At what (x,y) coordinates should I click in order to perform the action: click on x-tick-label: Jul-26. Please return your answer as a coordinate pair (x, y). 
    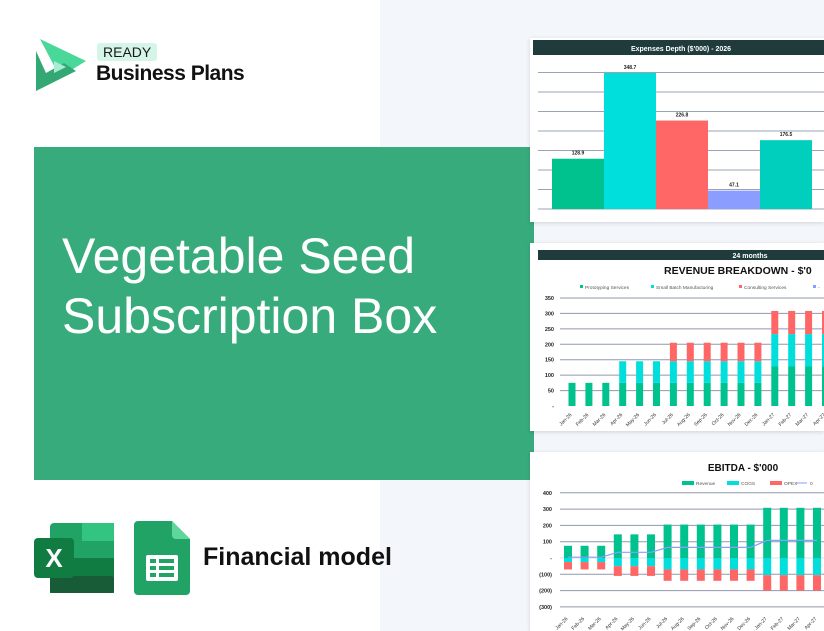
    Looking at the image, I should click on (668, 419).